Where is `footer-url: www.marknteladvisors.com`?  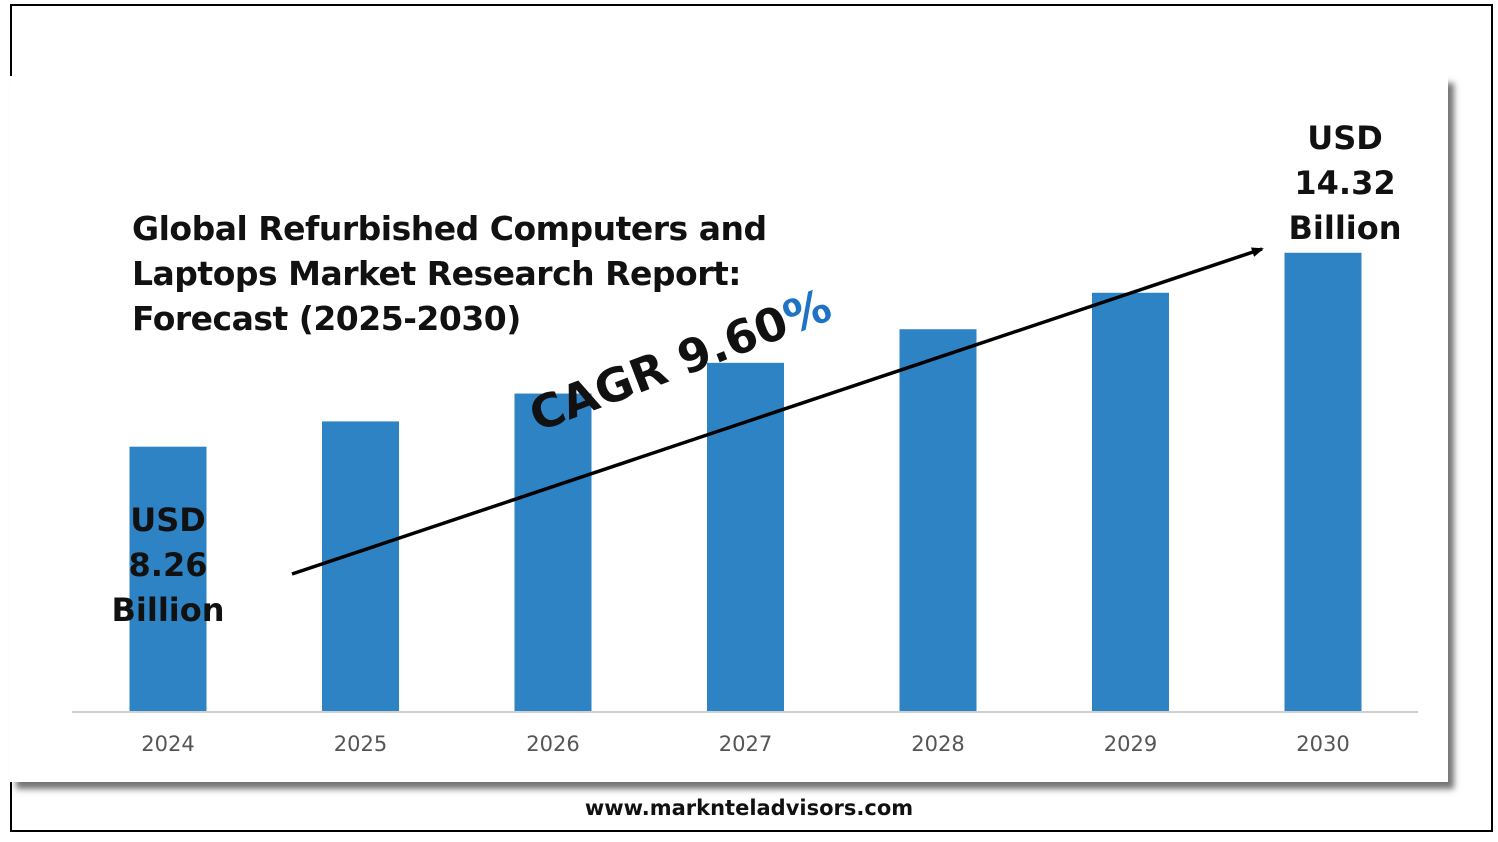
footer-url: www.marknteladvisors.com is located at coordinates (749, 808).